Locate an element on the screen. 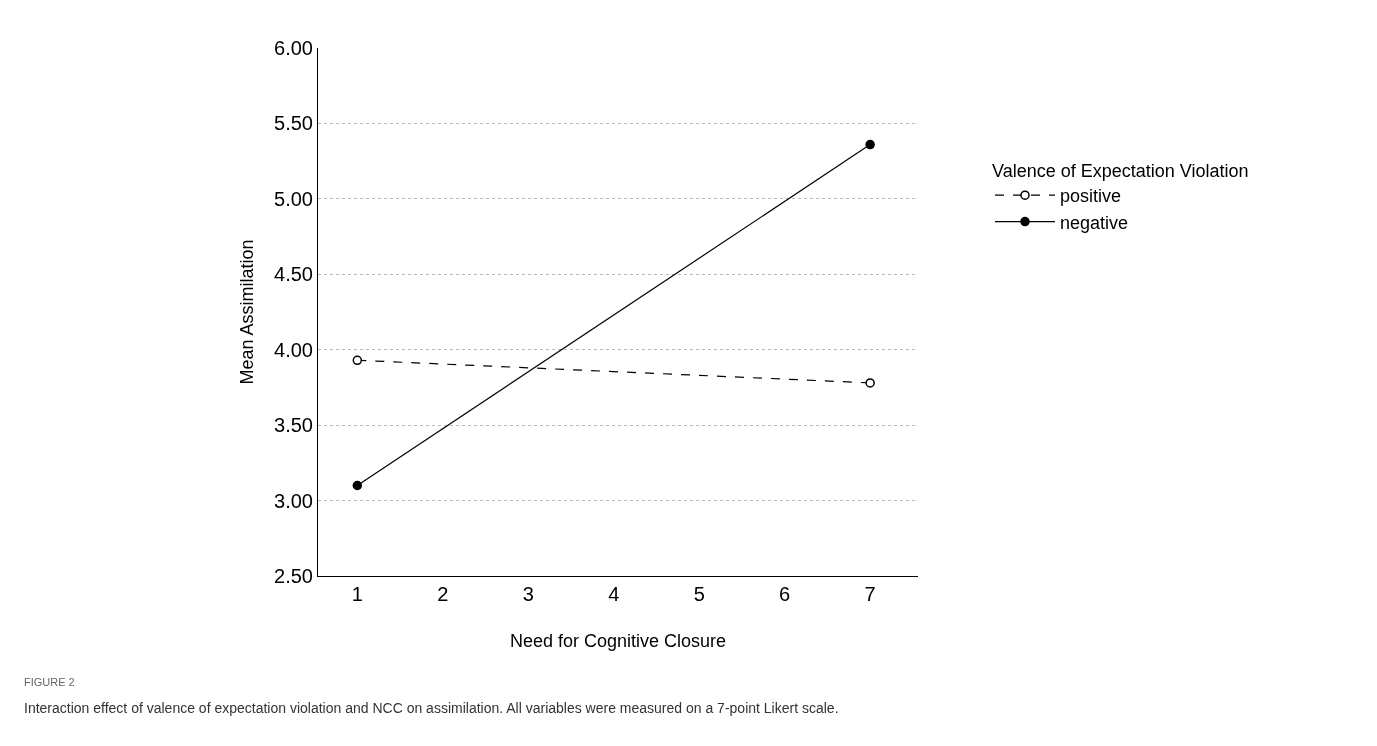  x-tick-label: 7 is located at coordinates (870, 594).